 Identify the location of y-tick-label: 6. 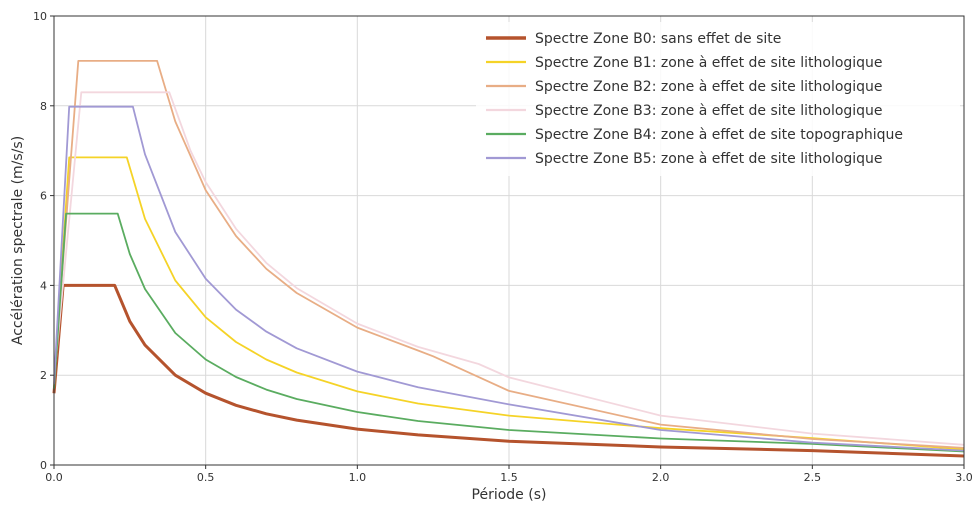
(43, 196).